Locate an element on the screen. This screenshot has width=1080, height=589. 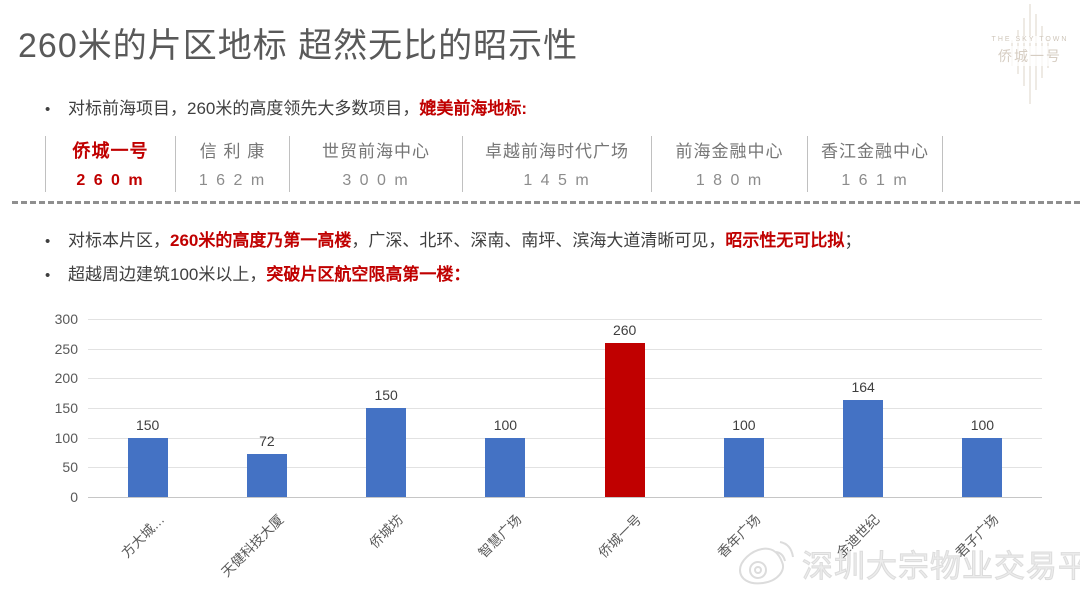
x-axis-category-label: 香年广场 is located at coordinates (739, 536).